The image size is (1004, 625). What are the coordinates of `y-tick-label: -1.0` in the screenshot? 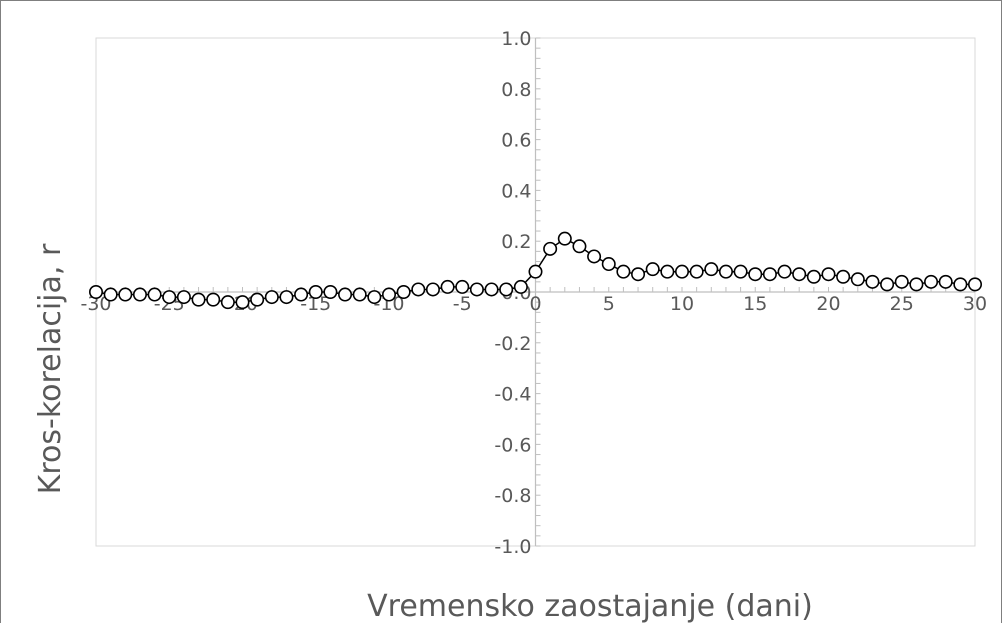 It's located at (512, 547).